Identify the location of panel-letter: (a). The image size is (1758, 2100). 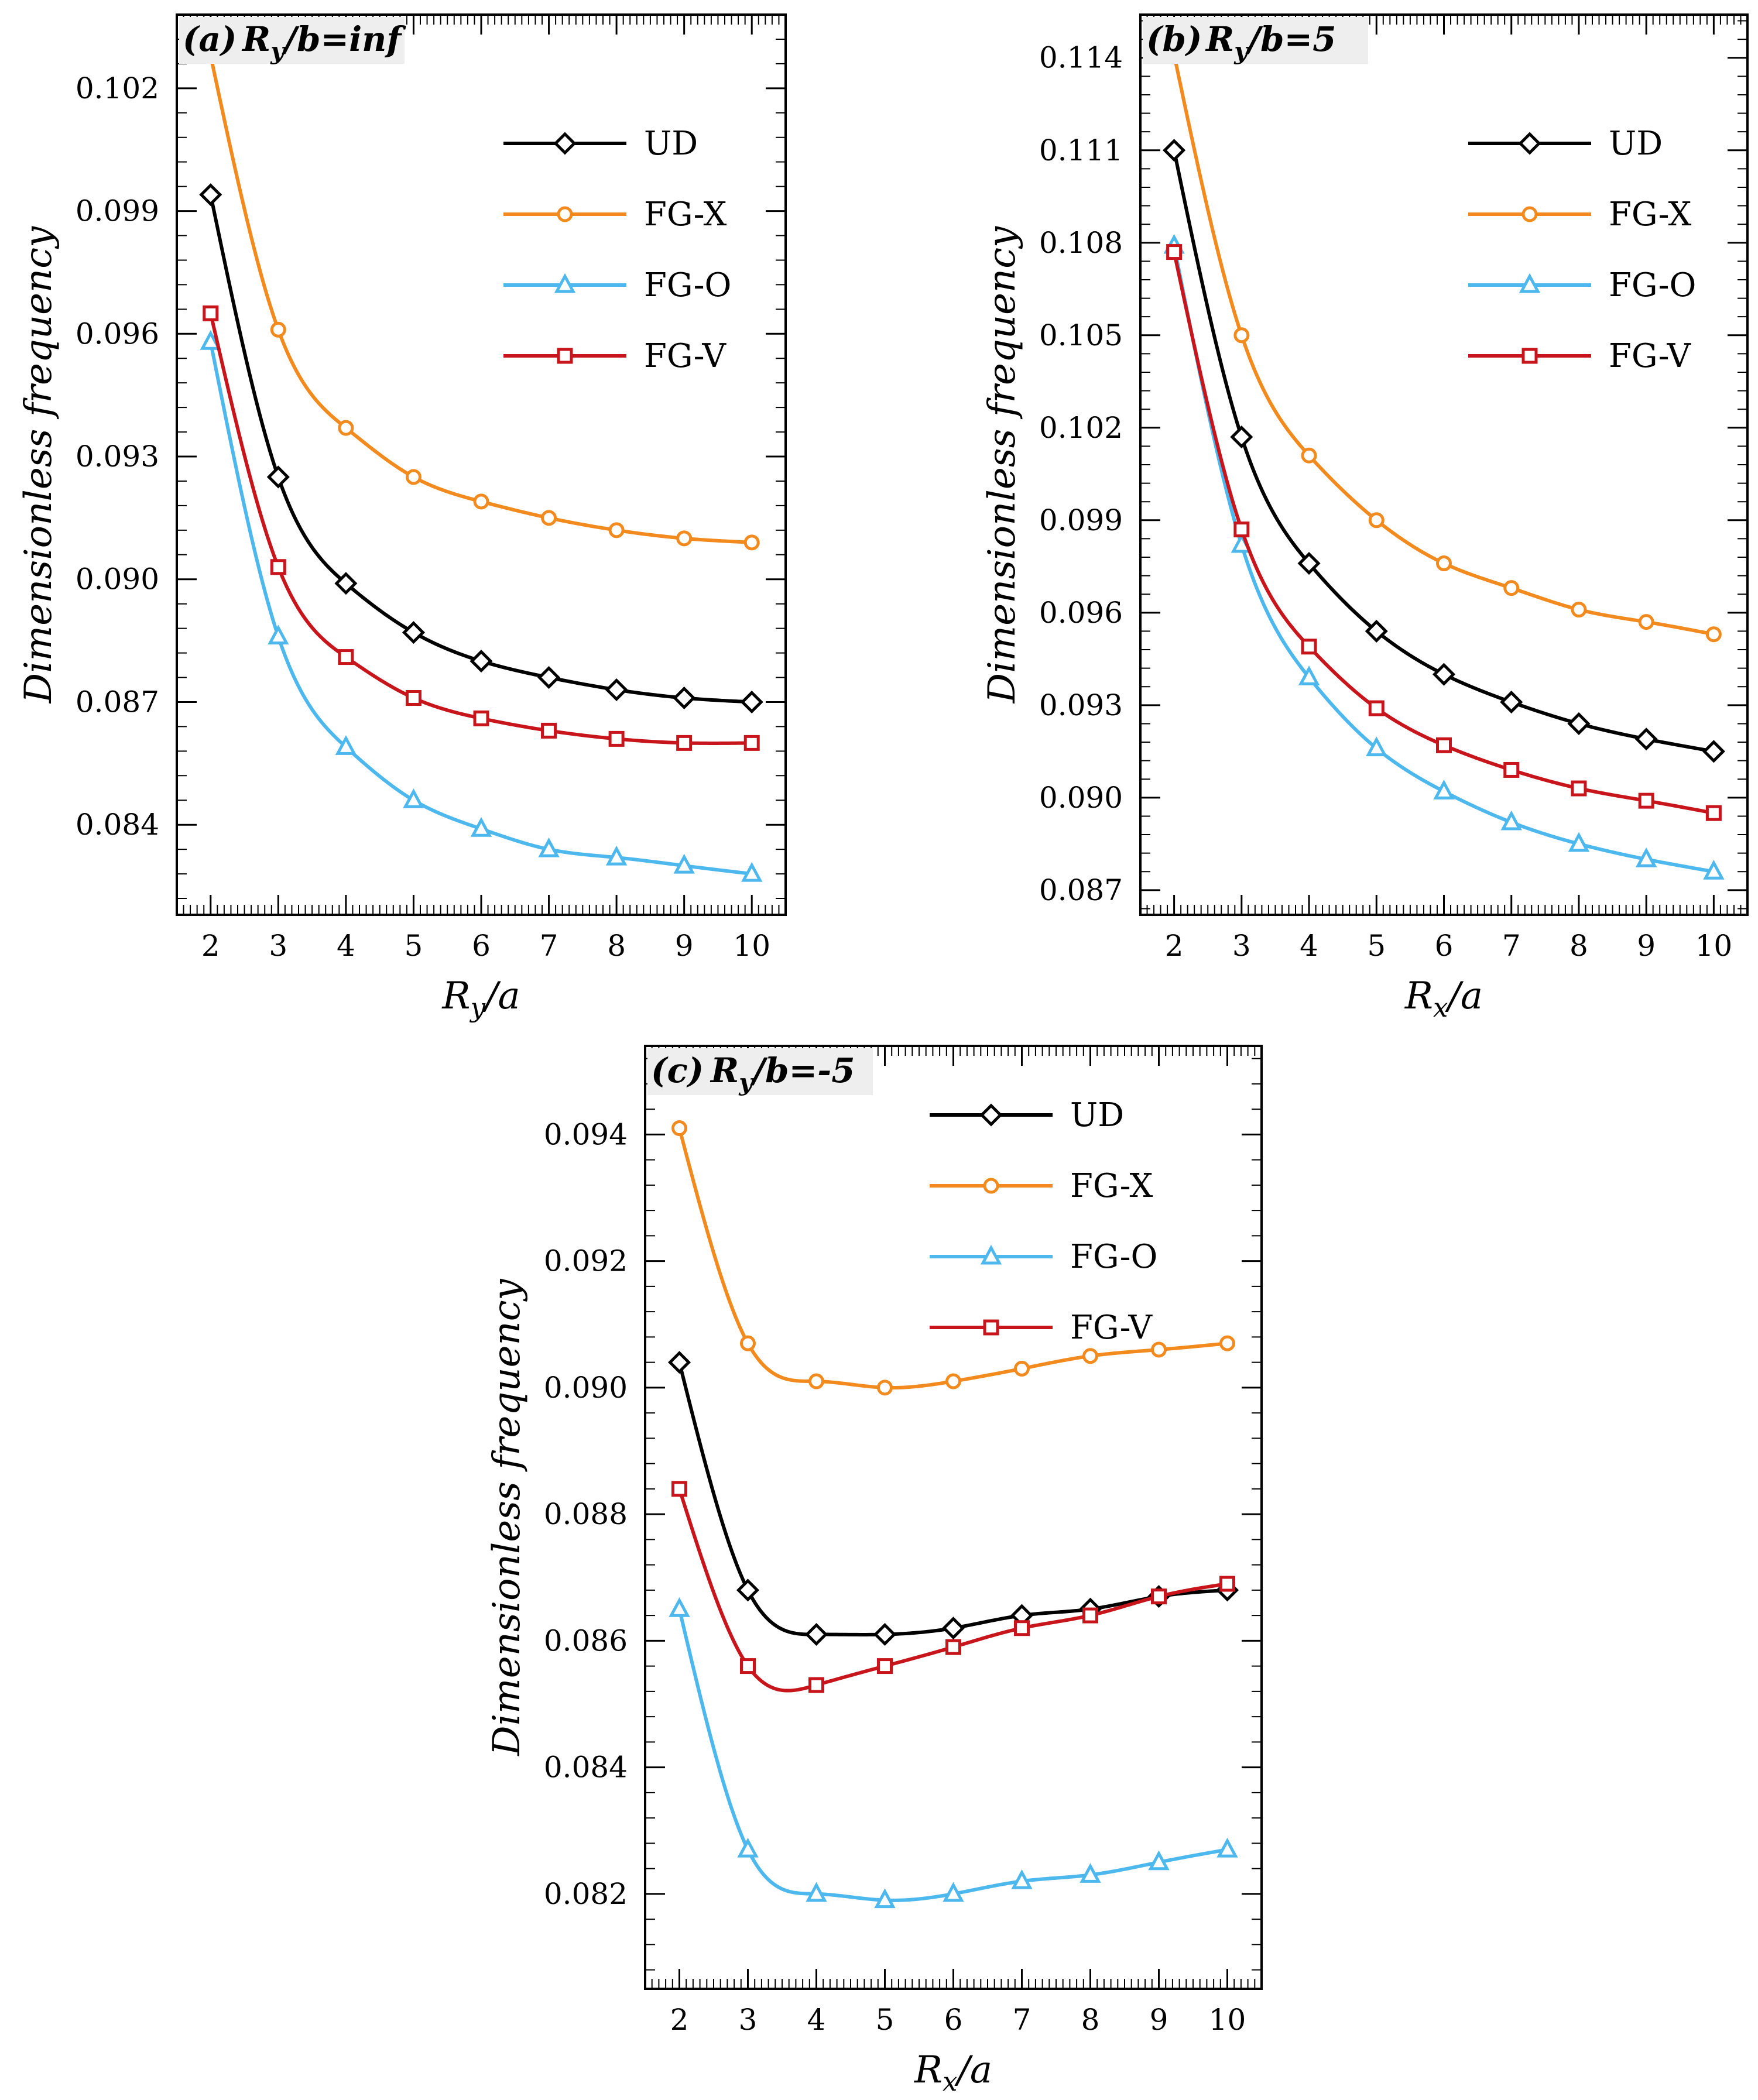
(210, 39).